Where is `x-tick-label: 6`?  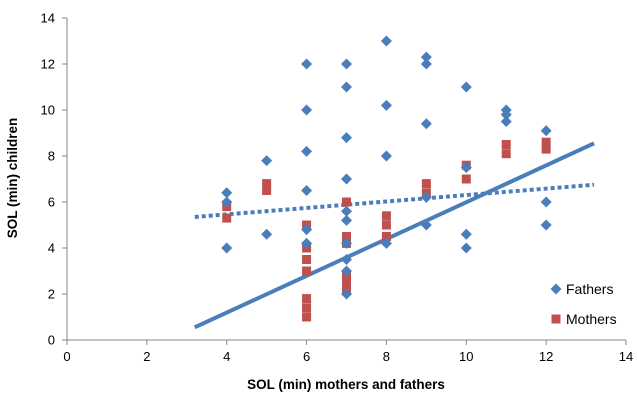 x-tick-label: 6 is located at coordinates (306, 356).